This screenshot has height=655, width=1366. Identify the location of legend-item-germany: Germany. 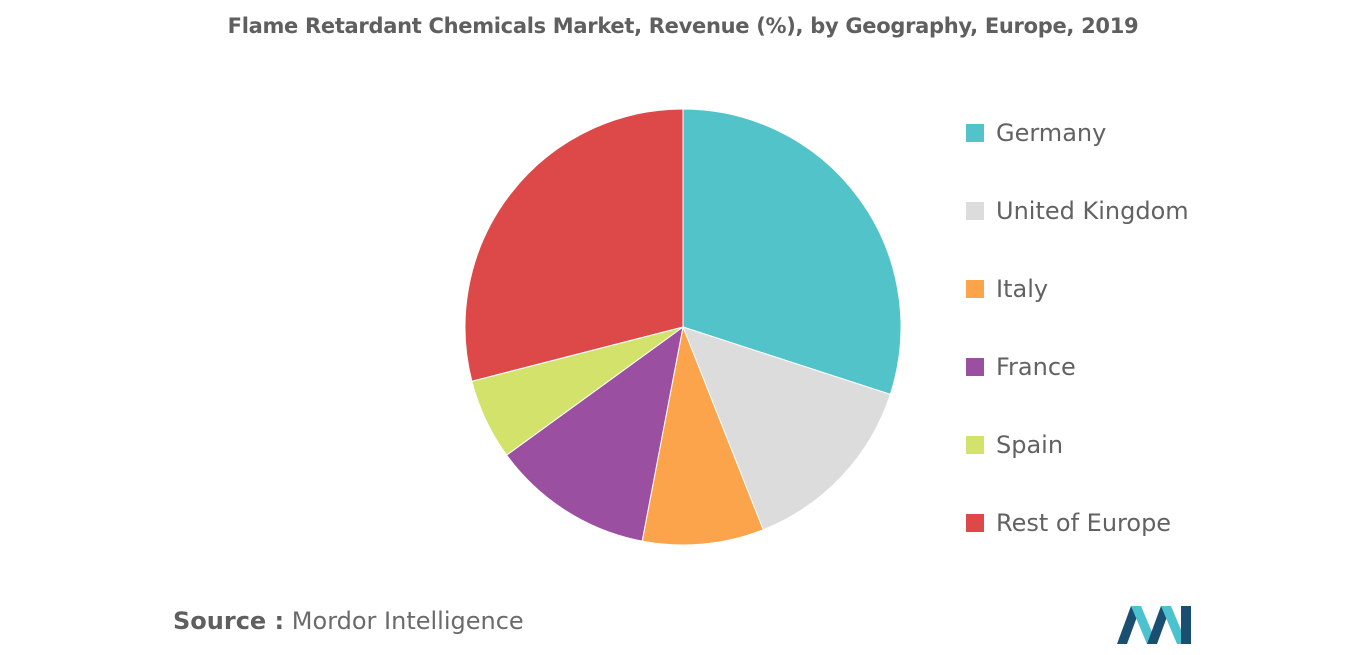
(1036, 133).